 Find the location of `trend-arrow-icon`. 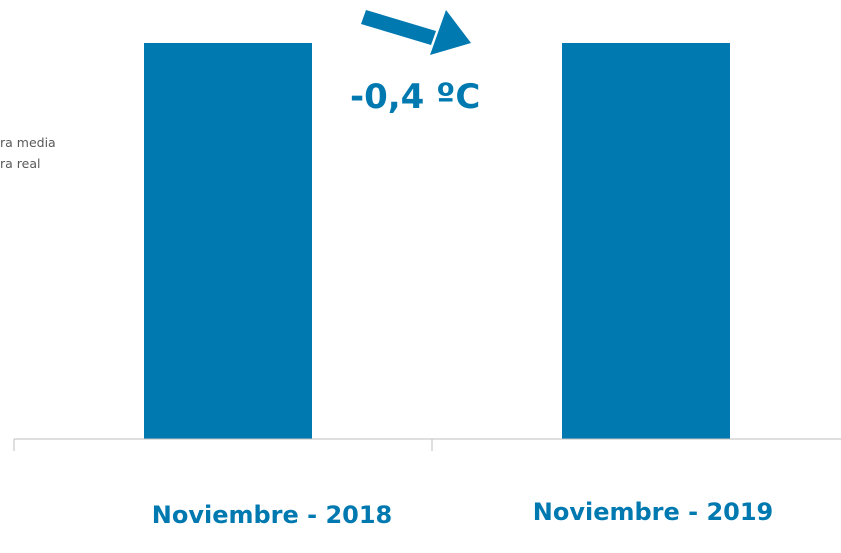

trend-arrow-icon is located at coordinates (416, 32).